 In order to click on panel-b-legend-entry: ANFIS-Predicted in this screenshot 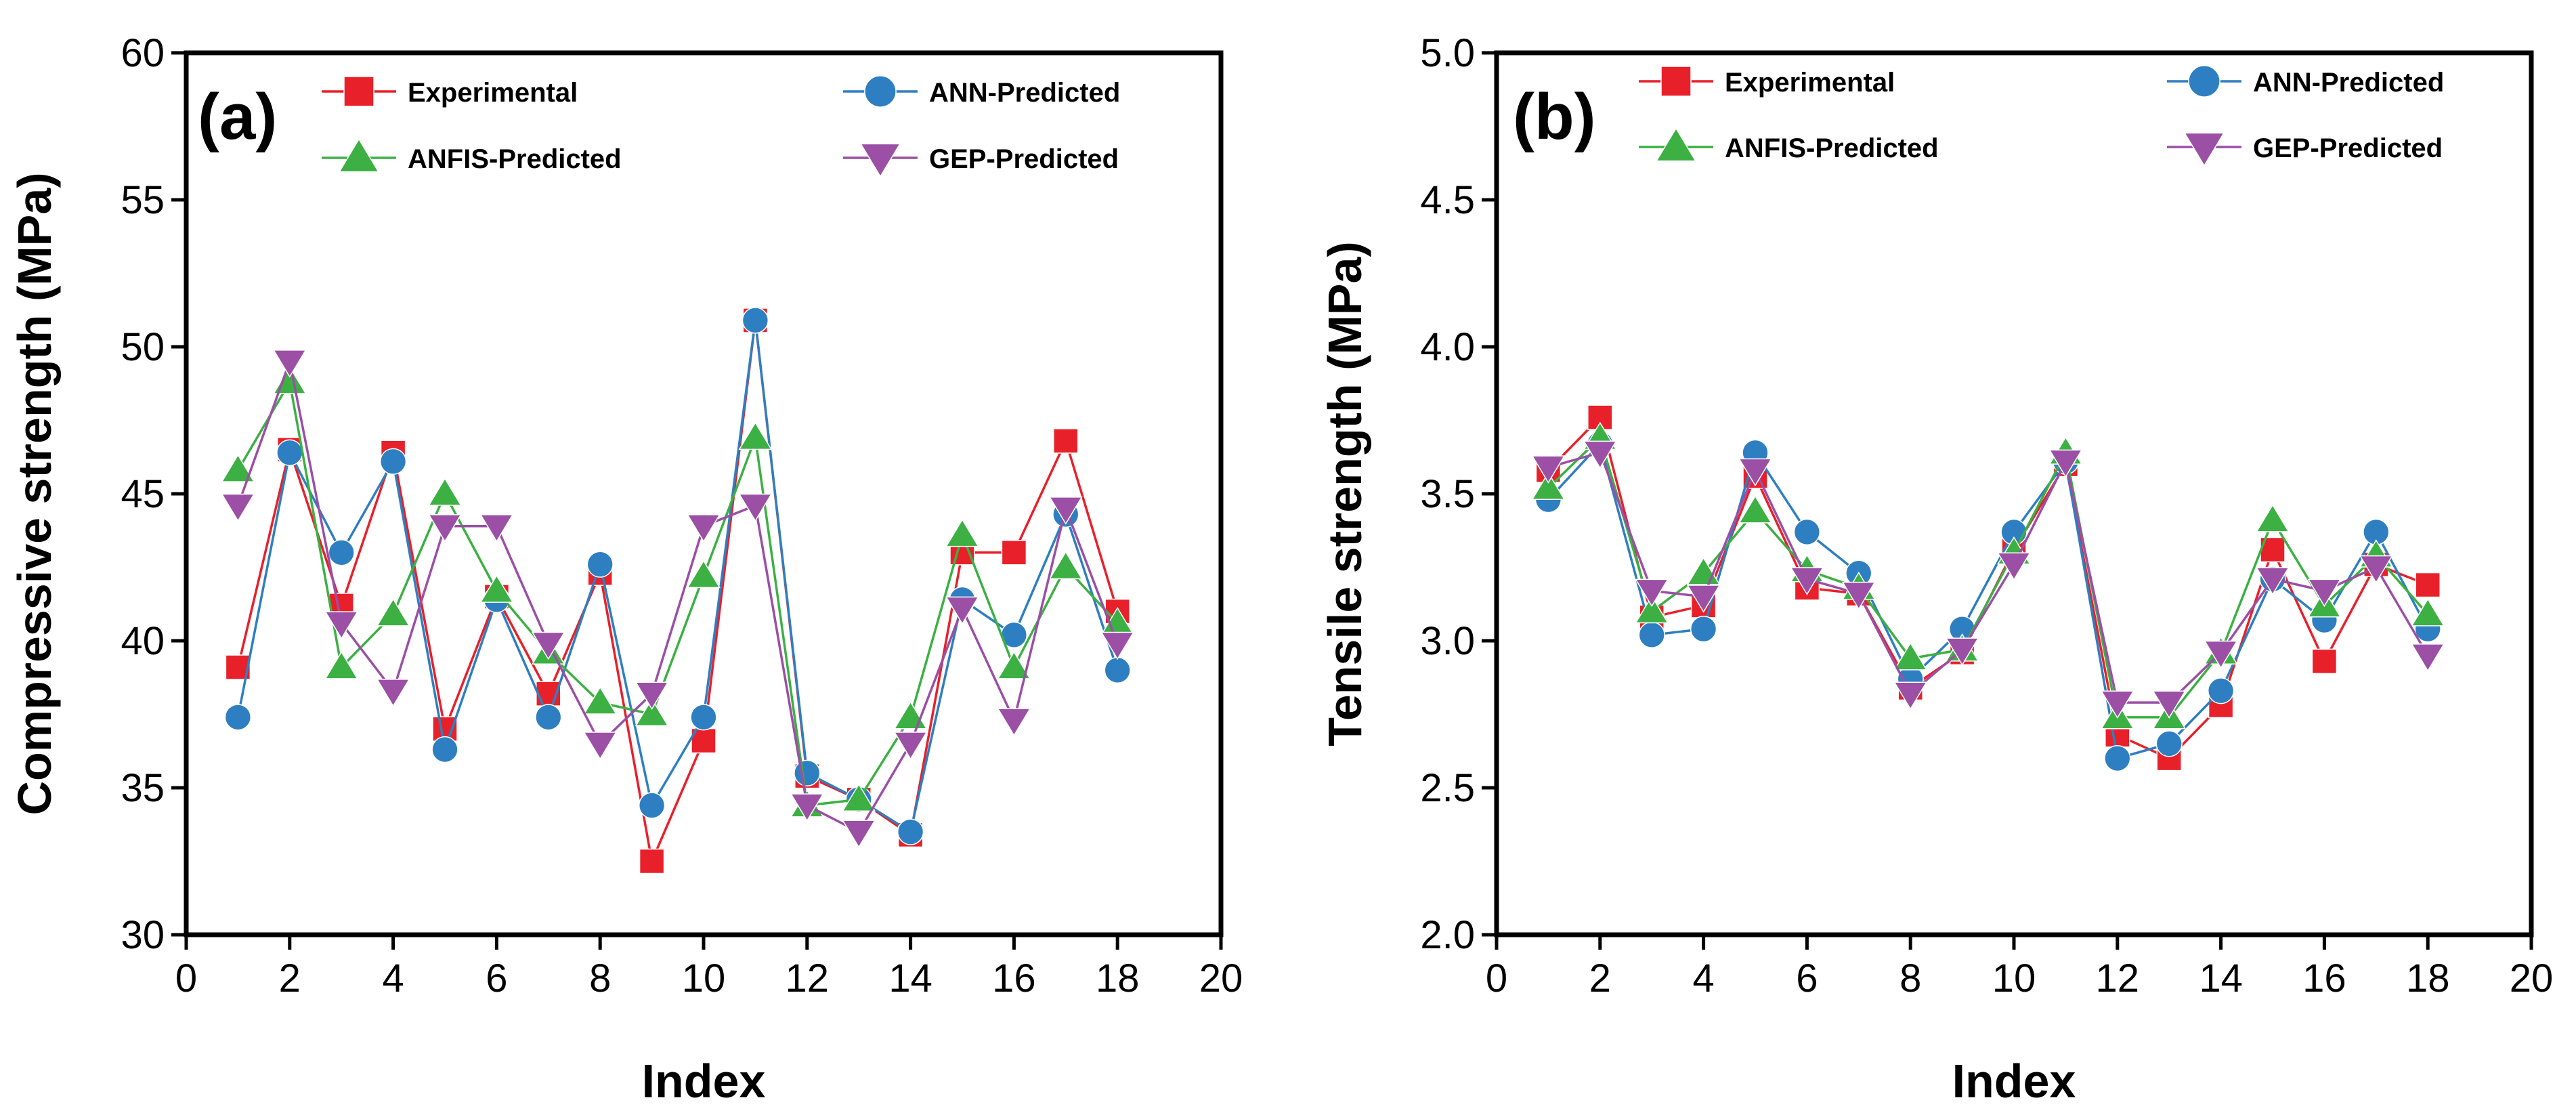, I will do `click(1789, 145)`.